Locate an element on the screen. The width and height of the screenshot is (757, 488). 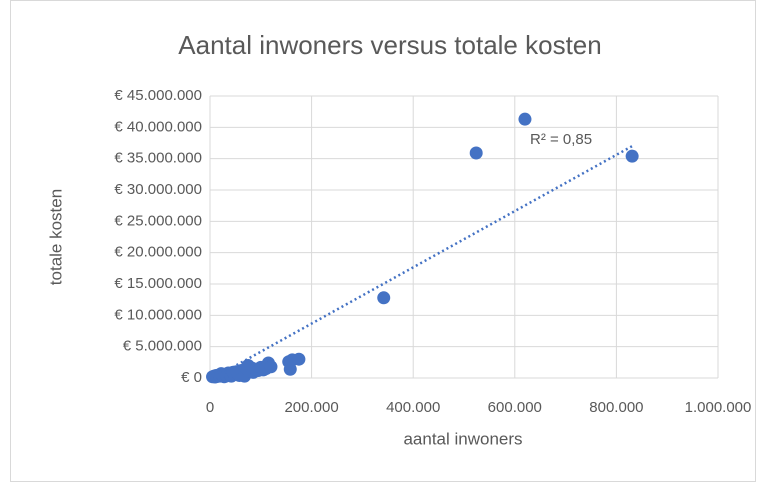
y-tick-label: € 20.000.000 is located at coordinates (158, 252).